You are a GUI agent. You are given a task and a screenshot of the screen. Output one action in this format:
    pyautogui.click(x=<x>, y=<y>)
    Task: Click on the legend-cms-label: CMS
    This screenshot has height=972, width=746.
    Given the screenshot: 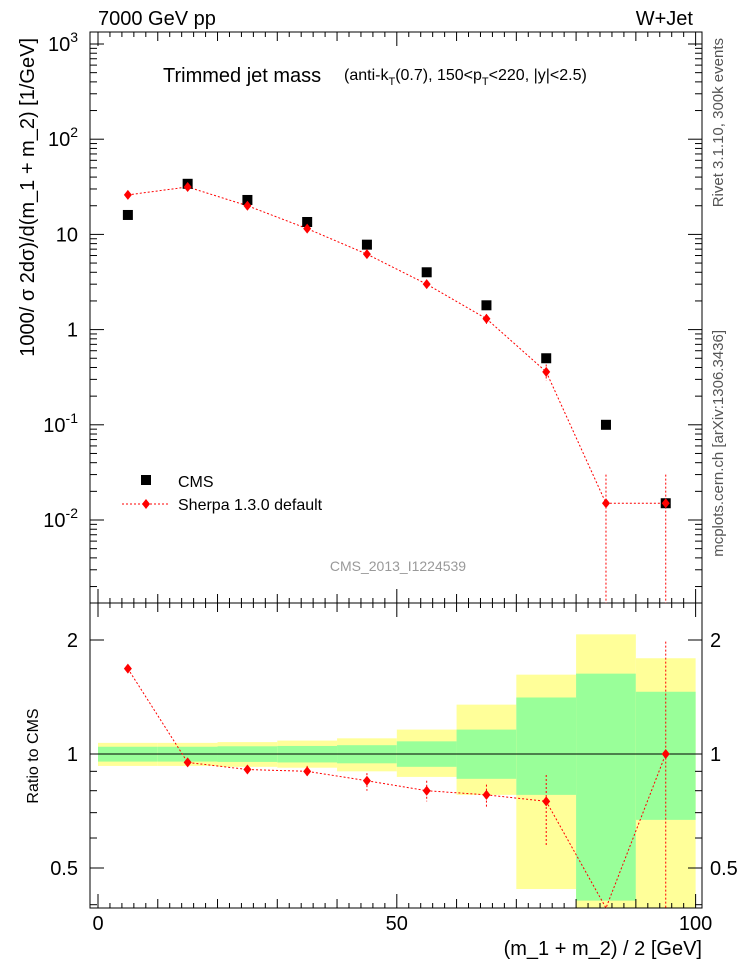 What is the action you would take?
    pyautogui.click(x=196, y=482)
    